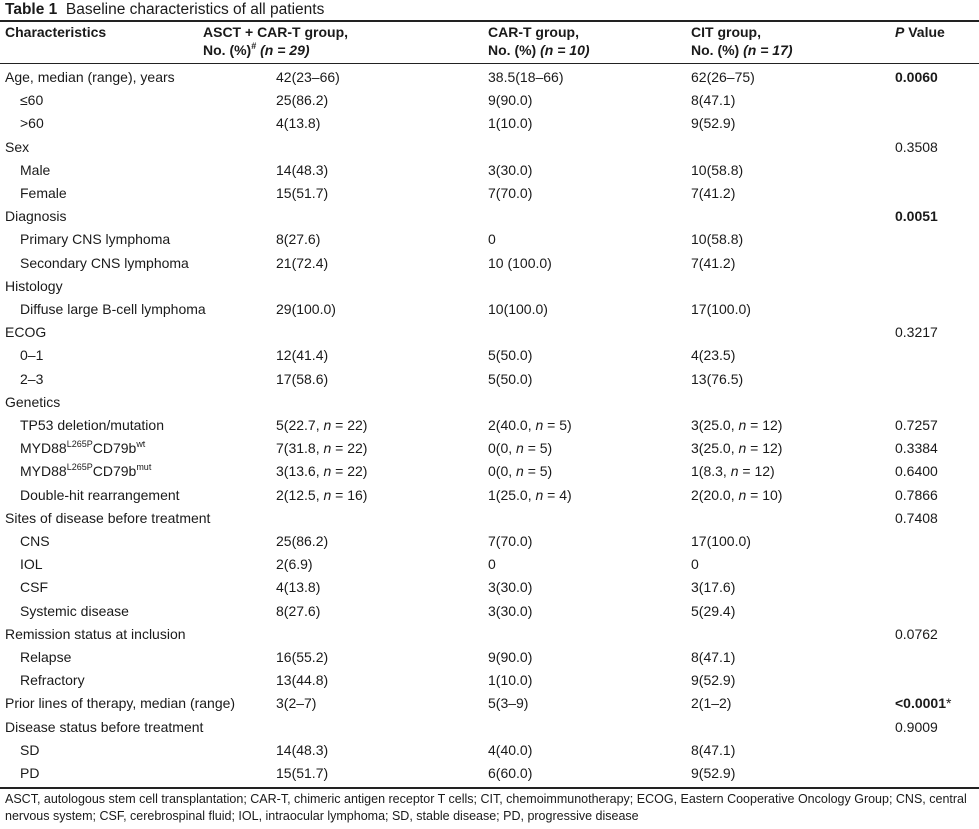 This screenshot has height=829, width=979. What do you see at coordinates (35, 169) in the screenshot?
I see `row-label: Male` at bounding box center [35, 169].